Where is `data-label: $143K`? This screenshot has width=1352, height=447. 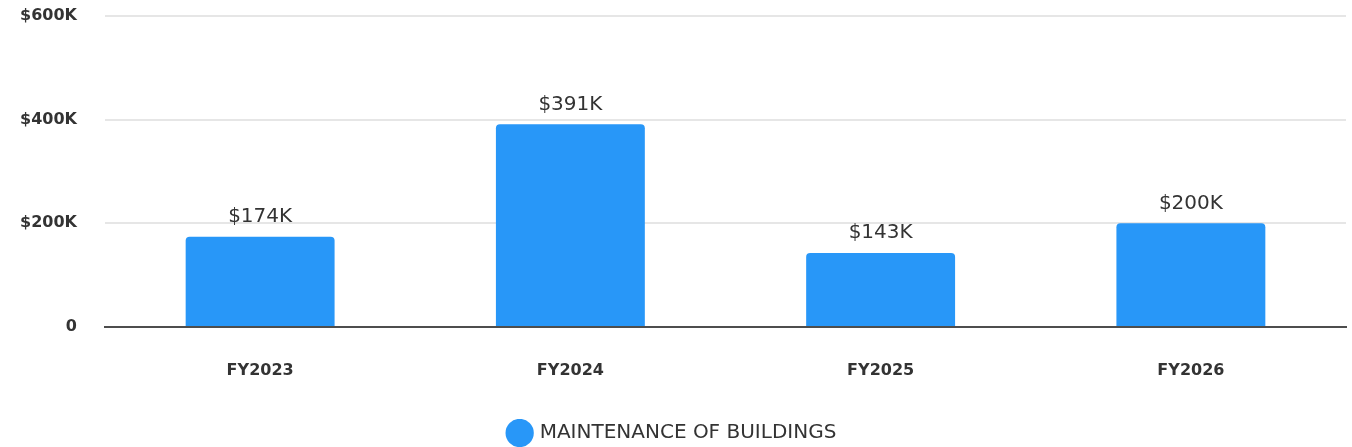 data-label: $143K is located at coordinates (881, 231).